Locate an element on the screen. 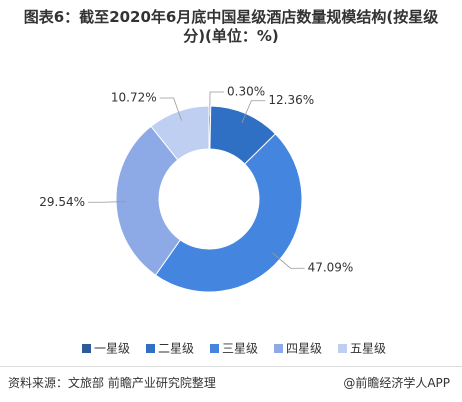 The width and height of the screenshot is (462, 402). data-label: 12.36% is located at coordinates (291, 100).